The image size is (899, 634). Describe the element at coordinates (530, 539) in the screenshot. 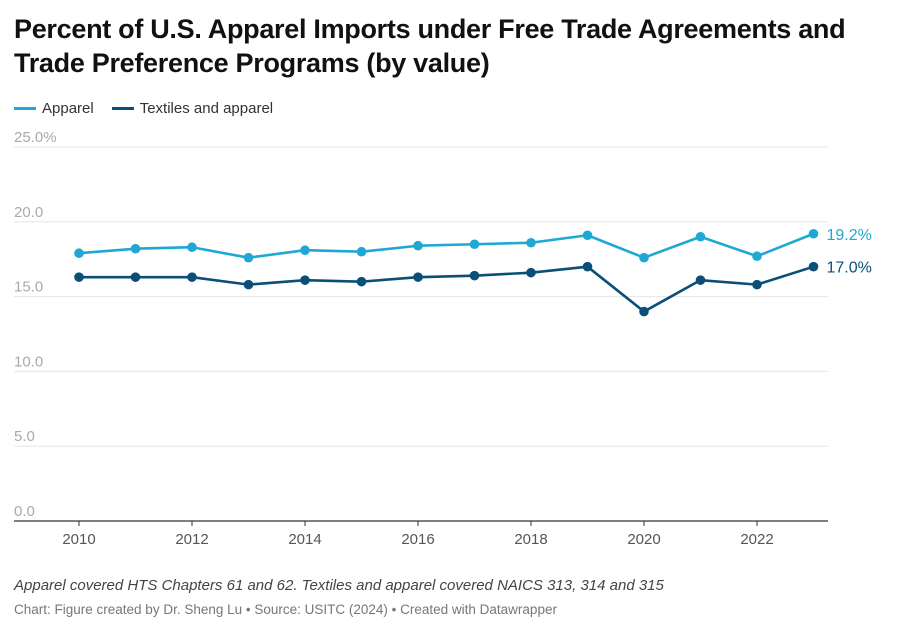

I see `x-tick-label: 2018` at that location.